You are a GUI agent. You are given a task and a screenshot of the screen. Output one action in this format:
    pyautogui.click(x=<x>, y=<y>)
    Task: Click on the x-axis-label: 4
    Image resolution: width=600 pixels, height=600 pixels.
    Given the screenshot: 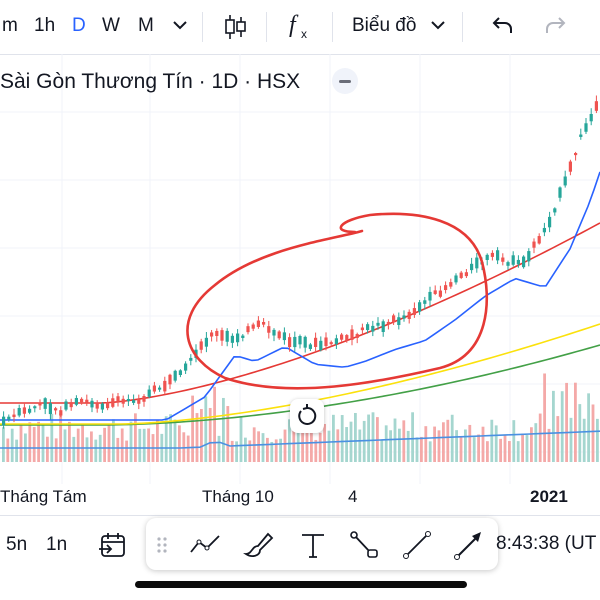 What is the action you would take?
    pyautogui.click(x=353, y=496)
    